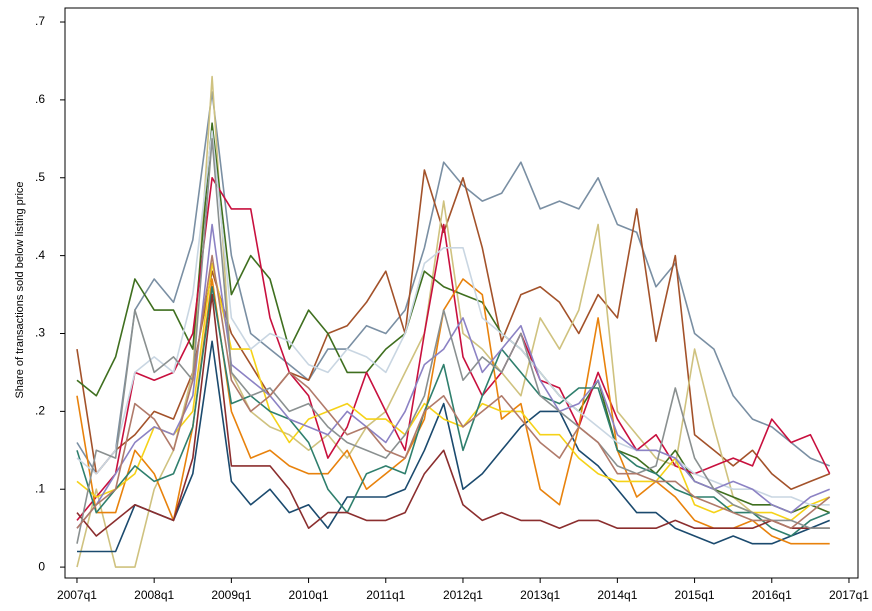  I want to click on y-tick-label: .2, so click(40, 411).